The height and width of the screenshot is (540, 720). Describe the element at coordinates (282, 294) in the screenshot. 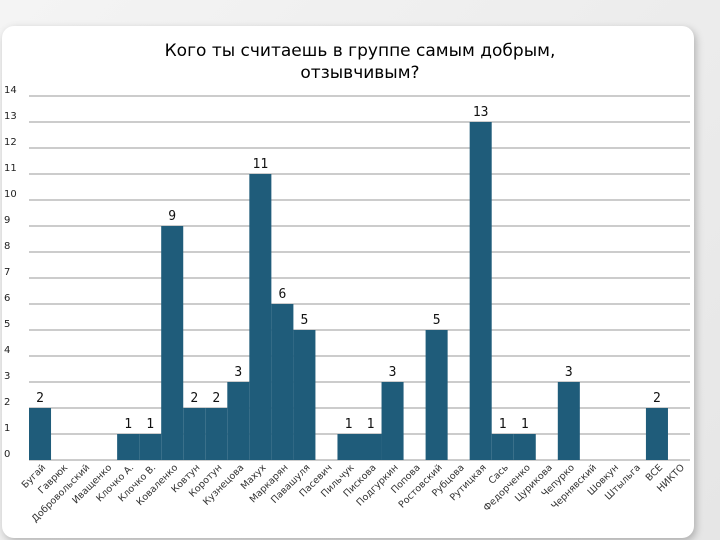

I see `data-label: 6` at that location.